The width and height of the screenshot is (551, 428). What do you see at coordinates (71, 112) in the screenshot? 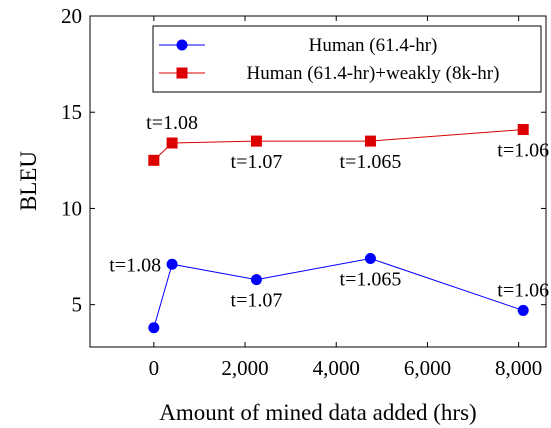
I see `y-tick-label: 15` at bounding box center [71, 112].